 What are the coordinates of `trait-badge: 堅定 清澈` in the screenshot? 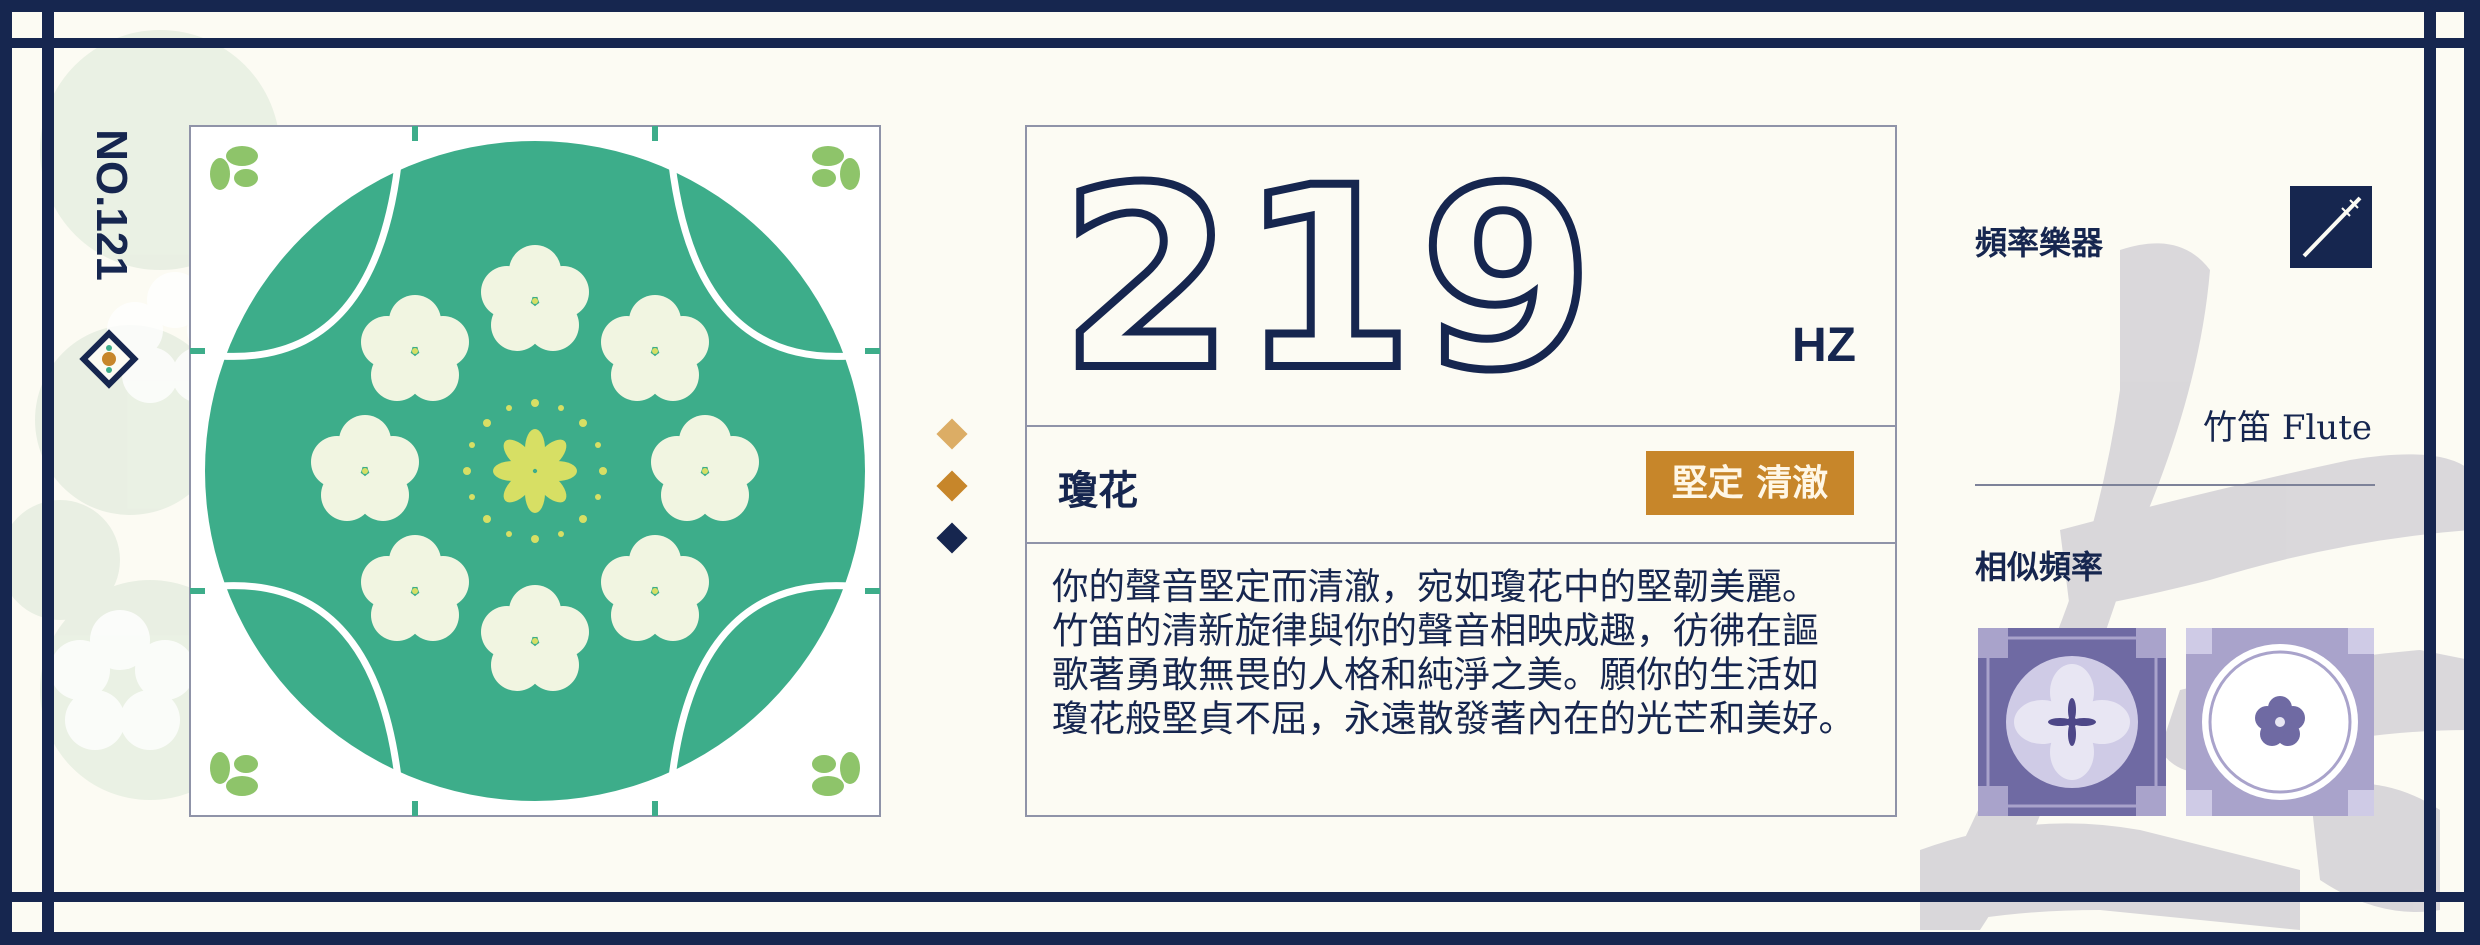 It's located at (1750, 483).